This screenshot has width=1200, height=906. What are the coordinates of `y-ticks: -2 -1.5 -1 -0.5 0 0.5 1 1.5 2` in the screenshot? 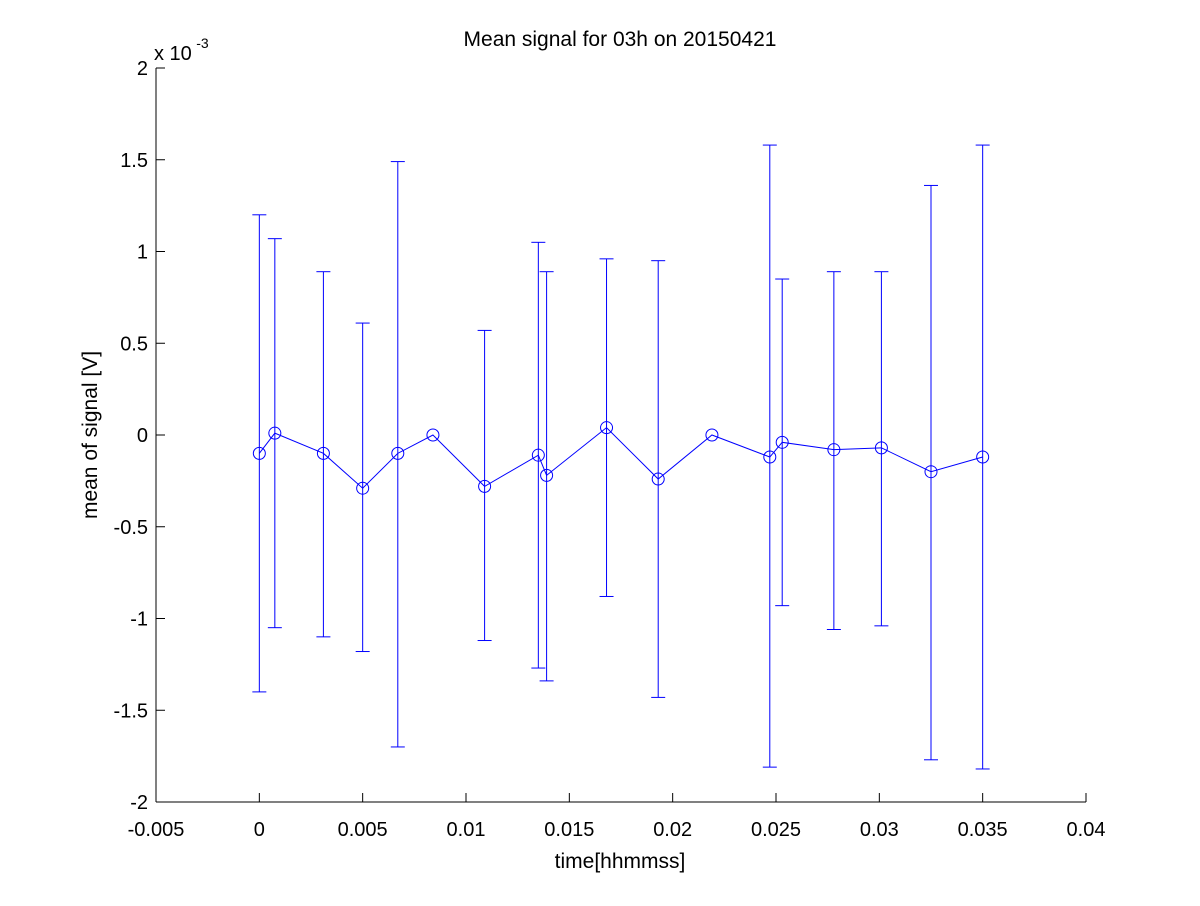 It's located at (139, 436).